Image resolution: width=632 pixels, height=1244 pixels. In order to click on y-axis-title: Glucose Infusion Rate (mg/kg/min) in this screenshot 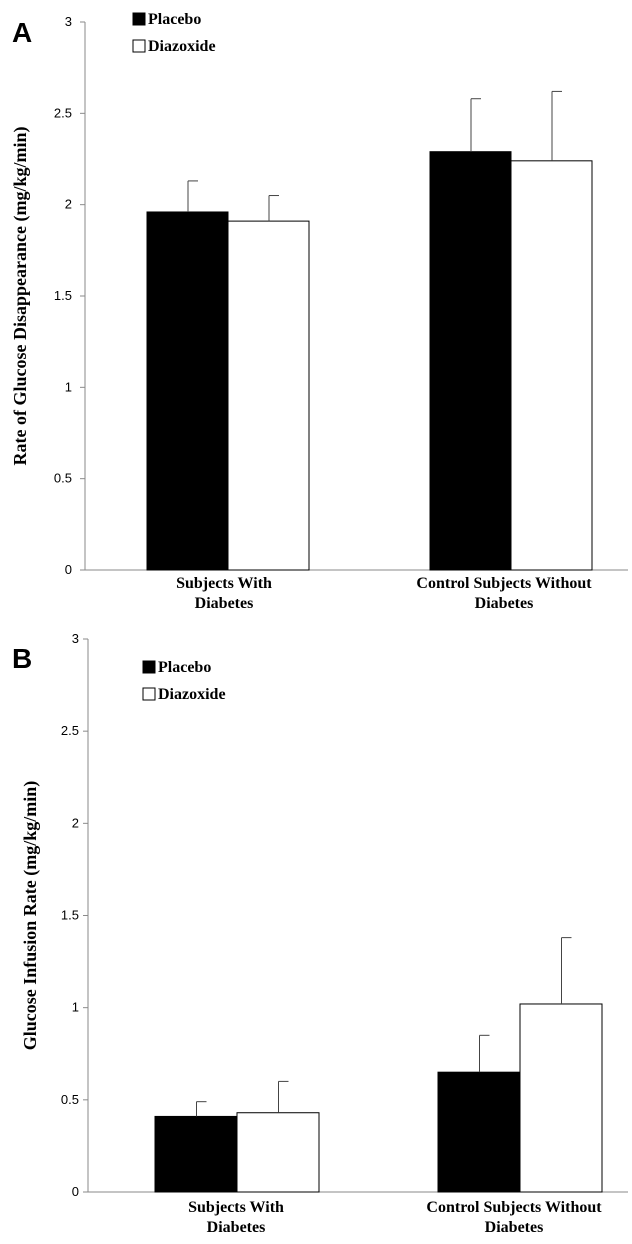, I will do `click(30, 916)`.